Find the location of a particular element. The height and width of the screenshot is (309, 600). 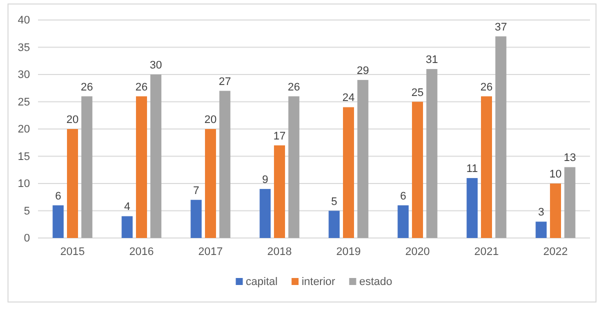

data-label: 9 is located at coordinates (265, 180).